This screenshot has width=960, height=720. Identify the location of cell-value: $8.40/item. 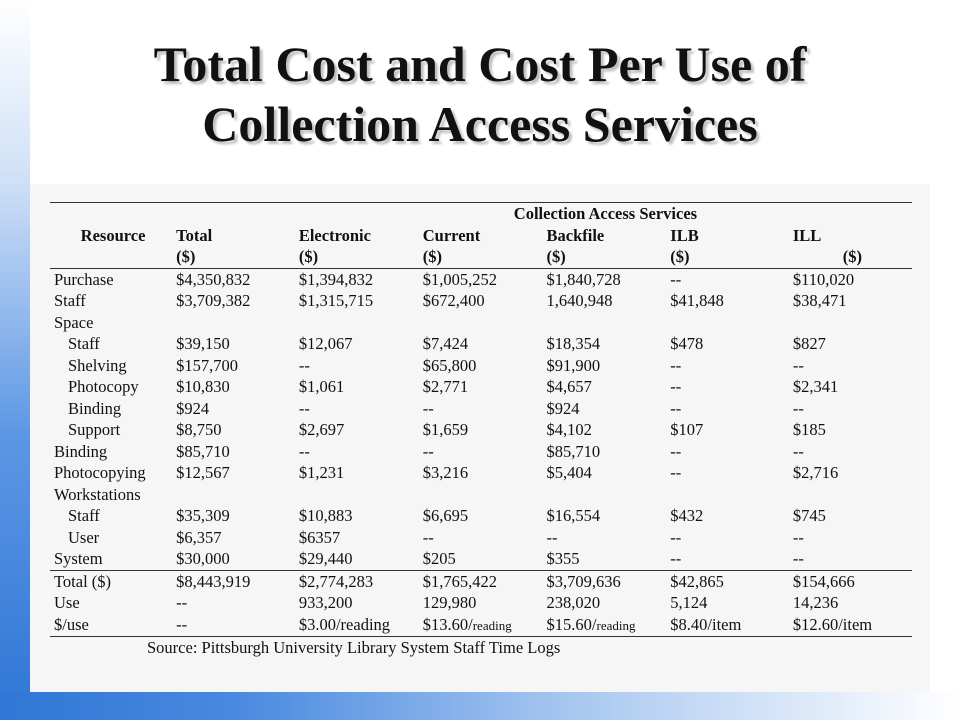
(706, 624).